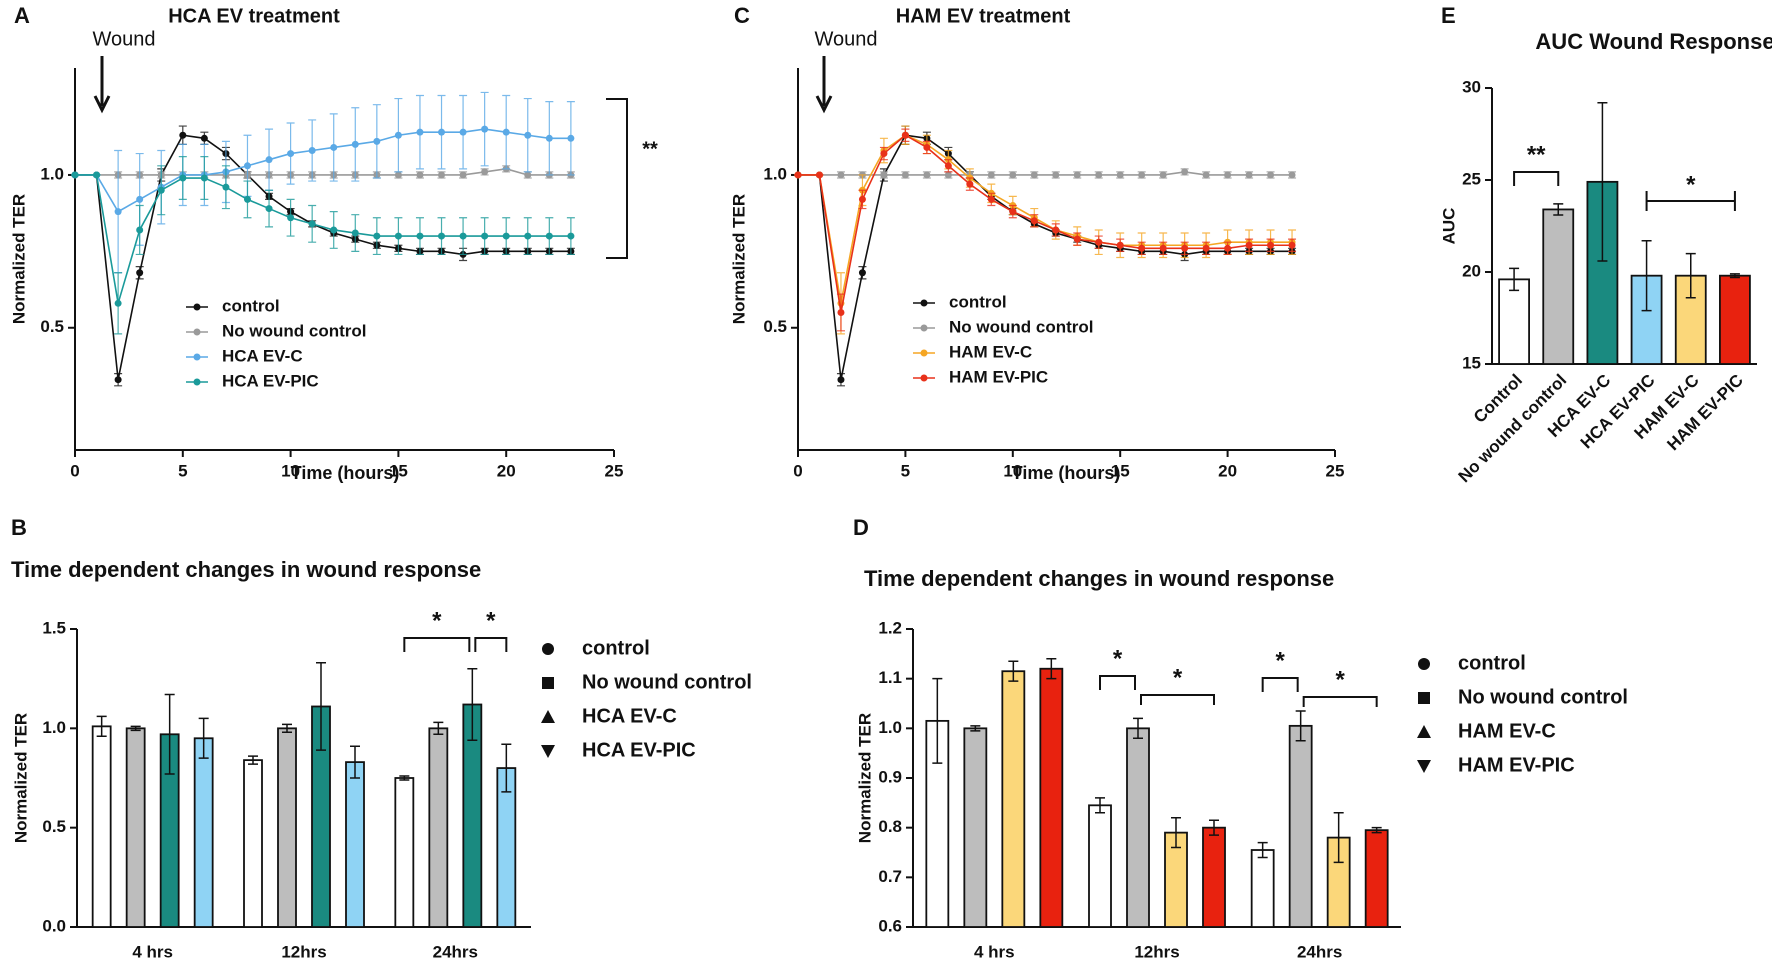 The image size is (1772, 973). What do you see at coordinates (182, 470) in the screenshot?
I see `x-tick-label: 5` at bounding box center [182, 470].